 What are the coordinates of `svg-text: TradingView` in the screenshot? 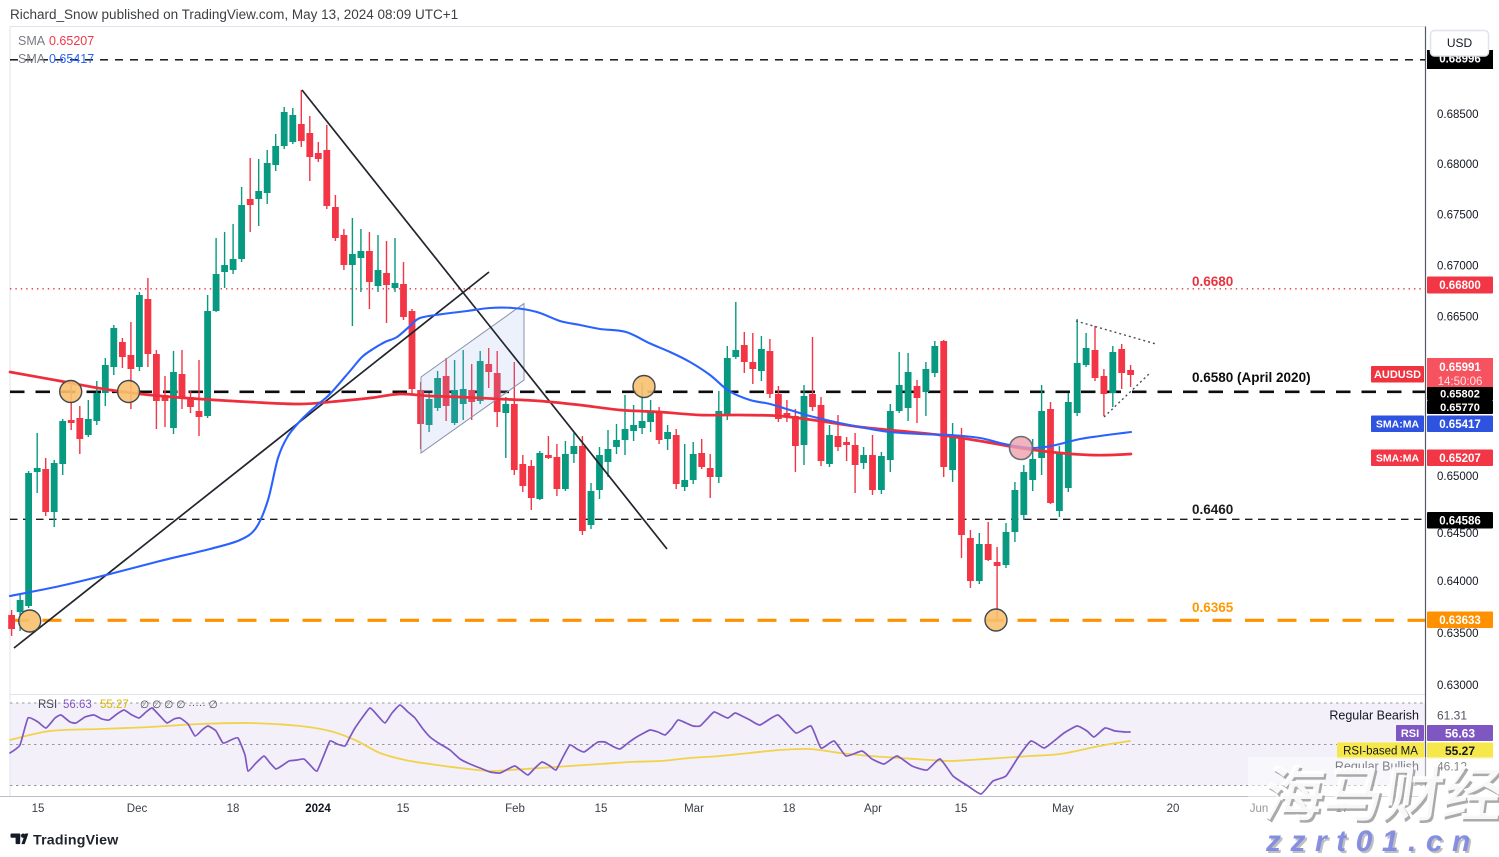 It's located at (76, 841).